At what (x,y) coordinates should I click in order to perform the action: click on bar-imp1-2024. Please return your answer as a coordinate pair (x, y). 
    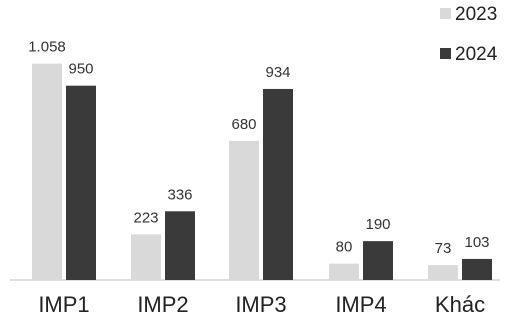
    Looking at the image, I should click on (81, 182).